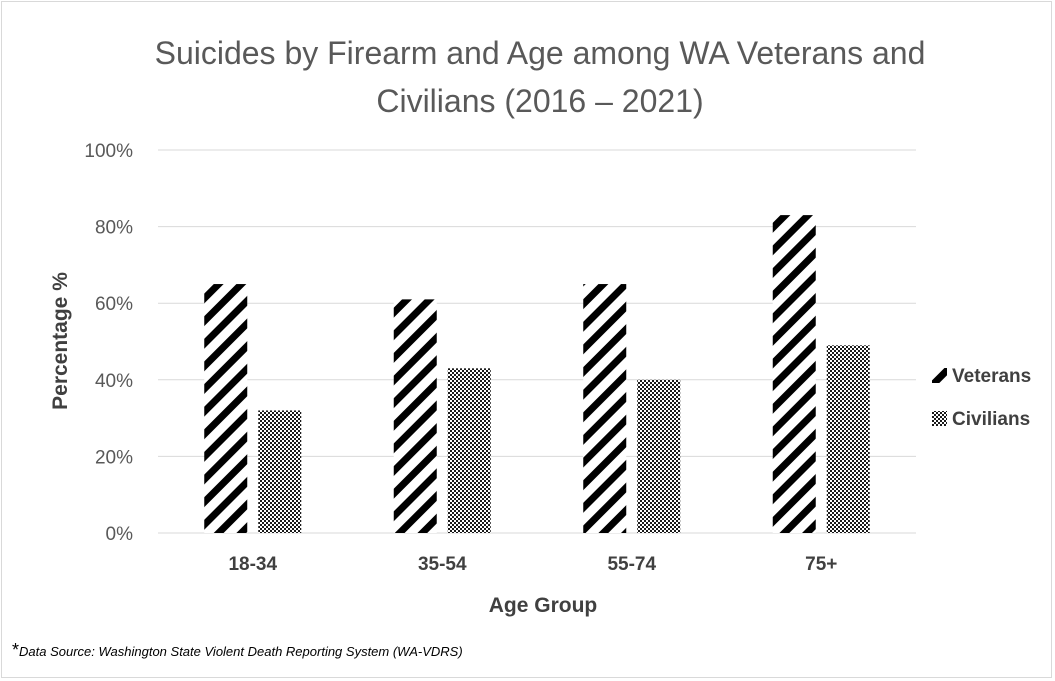  I want to click on x-tick-label: 75+, so click(821, 564).